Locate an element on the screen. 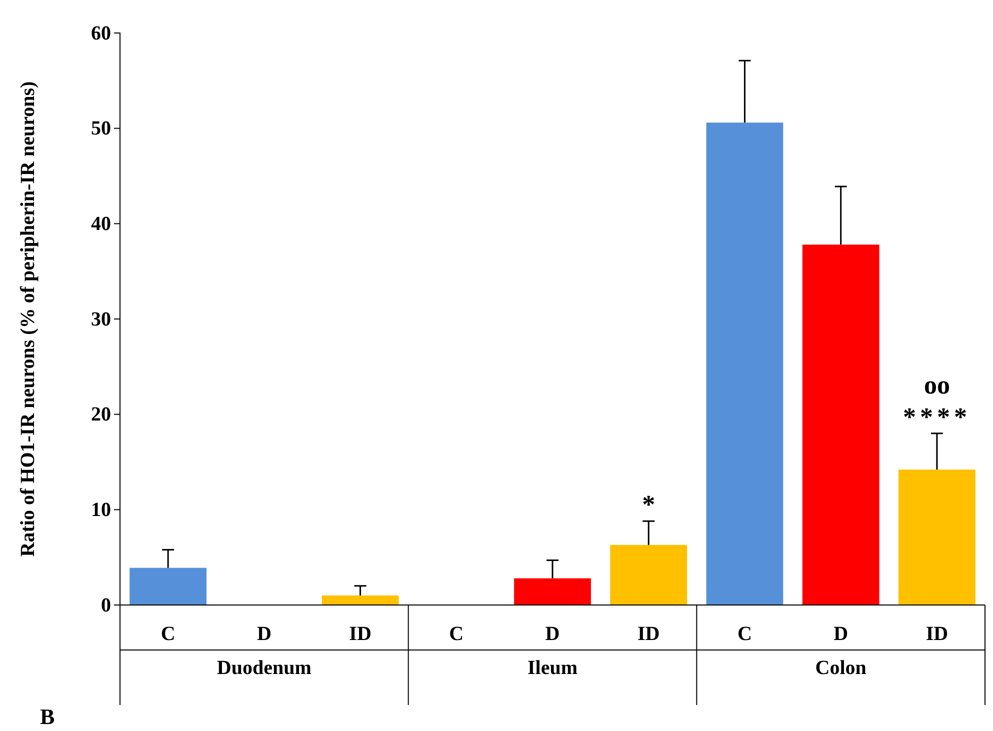 The width and height of the screenshot is (993, 731). annotation: * is located at coordinates (649, 505).